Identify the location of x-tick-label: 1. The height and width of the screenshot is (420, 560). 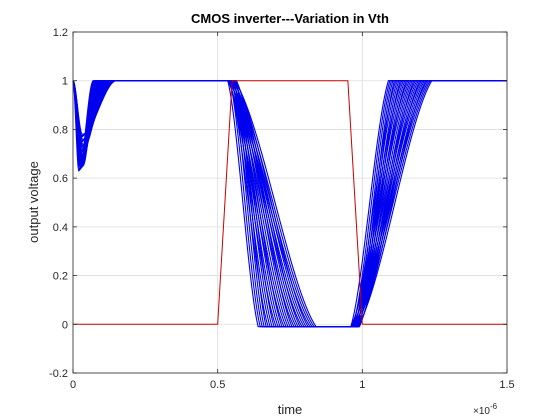
(362, 385).